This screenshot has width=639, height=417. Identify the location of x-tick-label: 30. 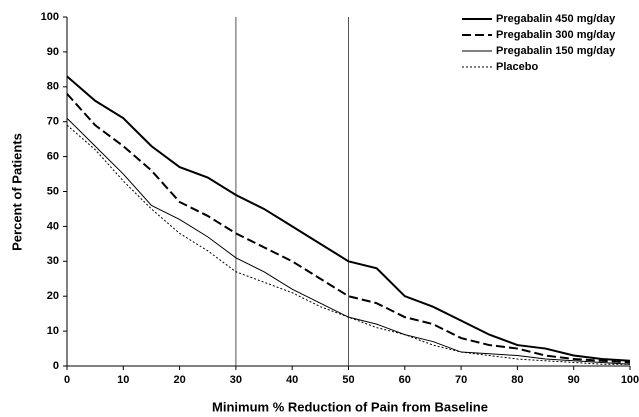
(236, 380).